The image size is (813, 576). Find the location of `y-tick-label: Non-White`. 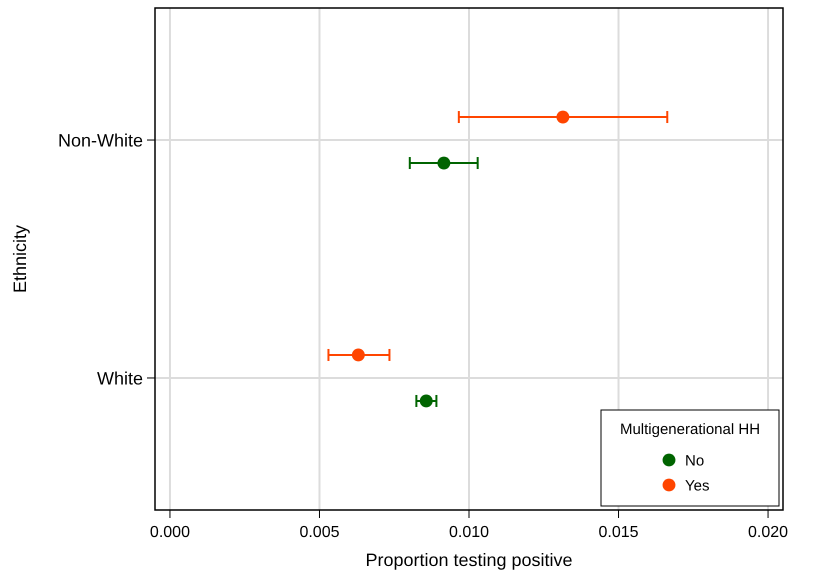

y-tick-label: Non-White is located at coordinates (100, 140).